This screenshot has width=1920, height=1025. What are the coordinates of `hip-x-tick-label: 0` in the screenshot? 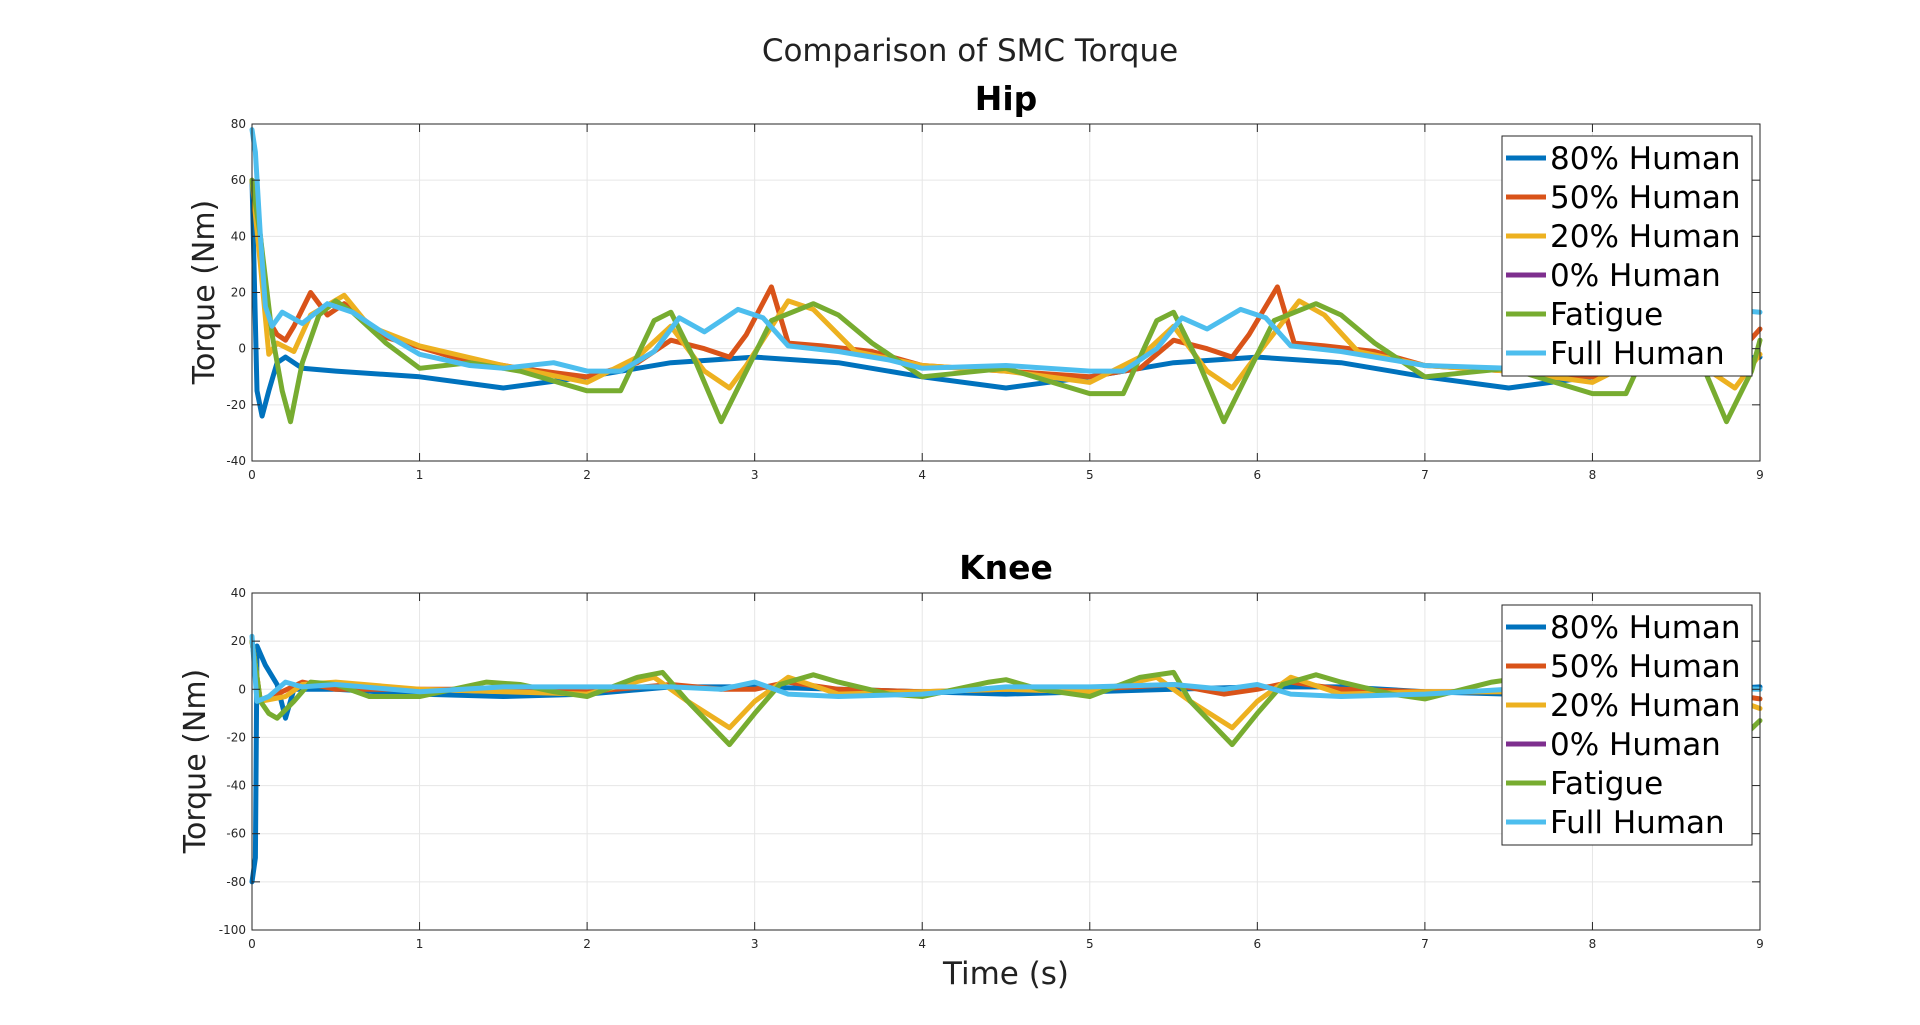 It's located at (252, 475).